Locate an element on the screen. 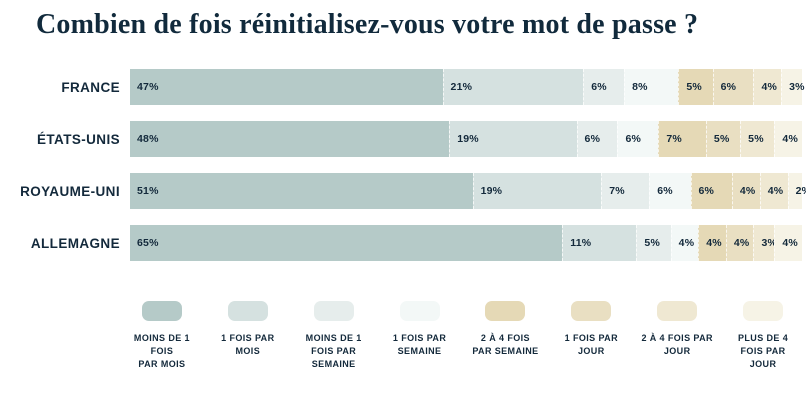 This screenshot has width=806, height=419. category-label: ALLEMAGNE is located at coordinates (75, 243).